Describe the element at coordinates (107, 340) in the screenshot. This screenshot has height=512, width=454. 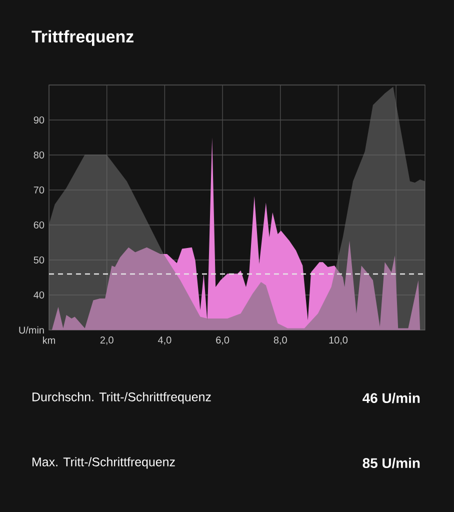
I see `x-tick-label: 2,0` at that location.